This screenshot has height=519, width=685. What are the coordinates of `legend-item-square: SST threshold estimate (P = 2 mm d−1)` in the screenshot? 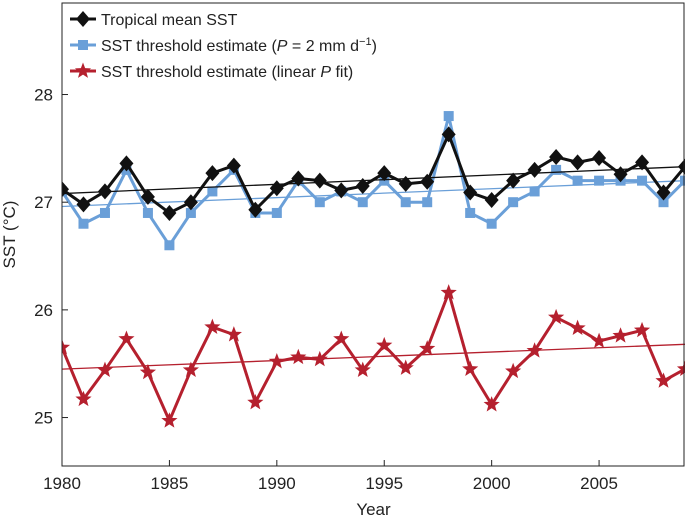 It's located at (223, 45).